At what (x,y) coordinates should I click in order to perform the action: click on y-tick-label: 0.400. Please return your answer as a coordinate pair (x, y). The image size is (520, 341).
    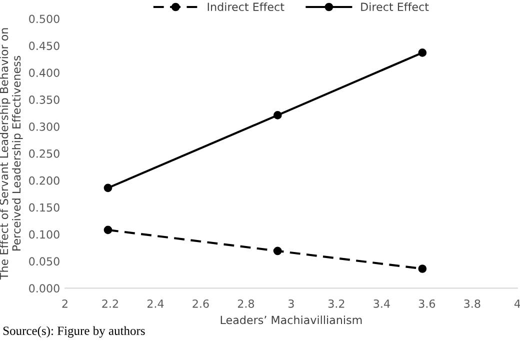
    Looking at the image, I should click on (44, 73).